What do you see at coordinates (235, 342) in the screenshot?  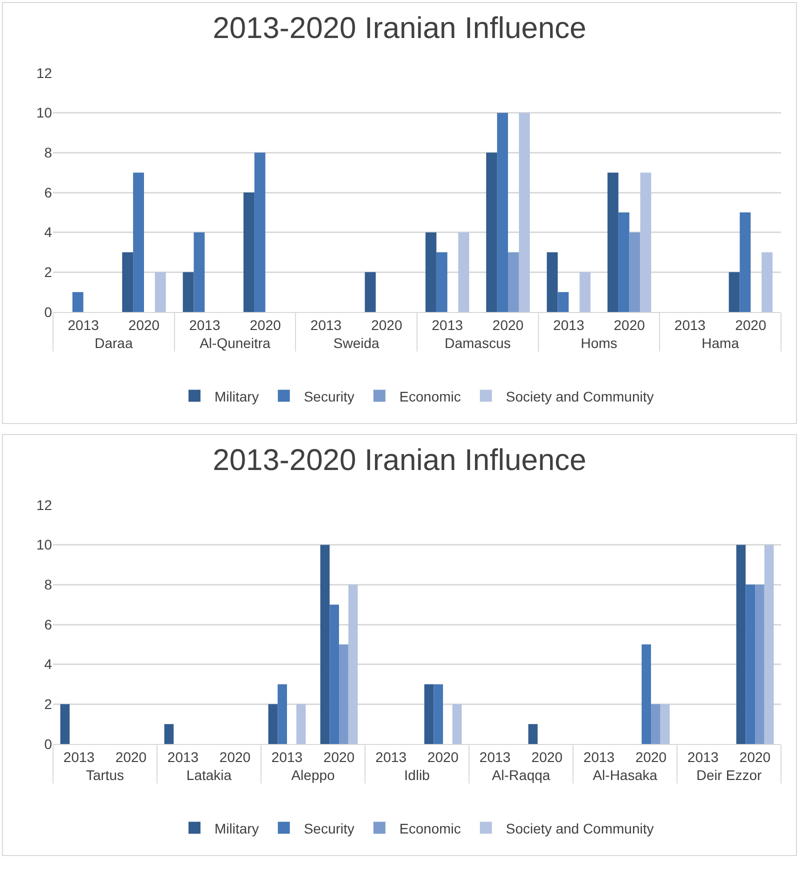 I see `text: Al-Quneitra` at bounding box center [235, 342].